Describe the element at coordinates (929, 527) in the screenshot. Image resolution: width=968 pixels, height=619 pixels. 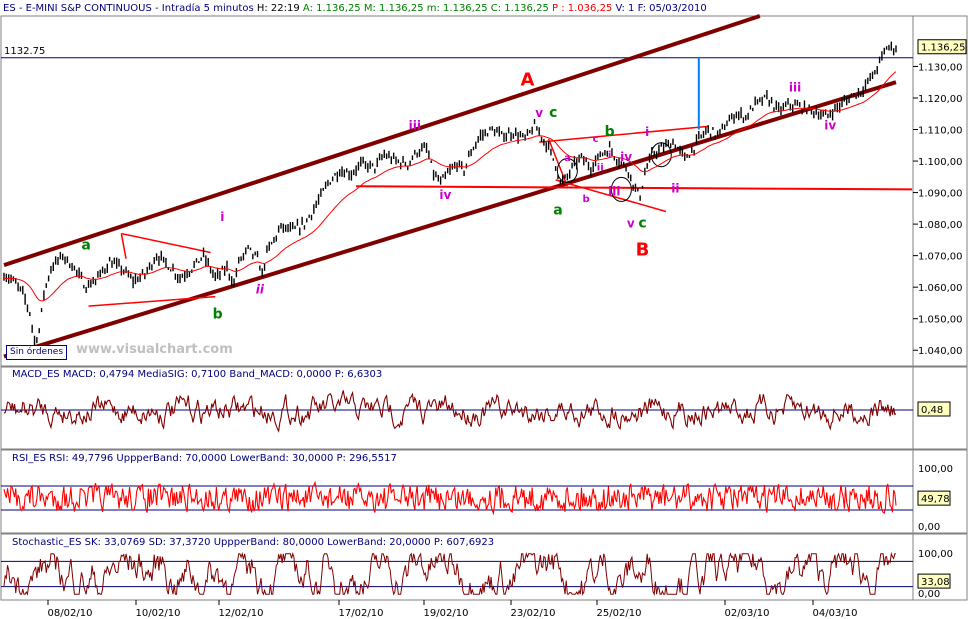
I see `rsi-tick-0: 0,00` at that location.